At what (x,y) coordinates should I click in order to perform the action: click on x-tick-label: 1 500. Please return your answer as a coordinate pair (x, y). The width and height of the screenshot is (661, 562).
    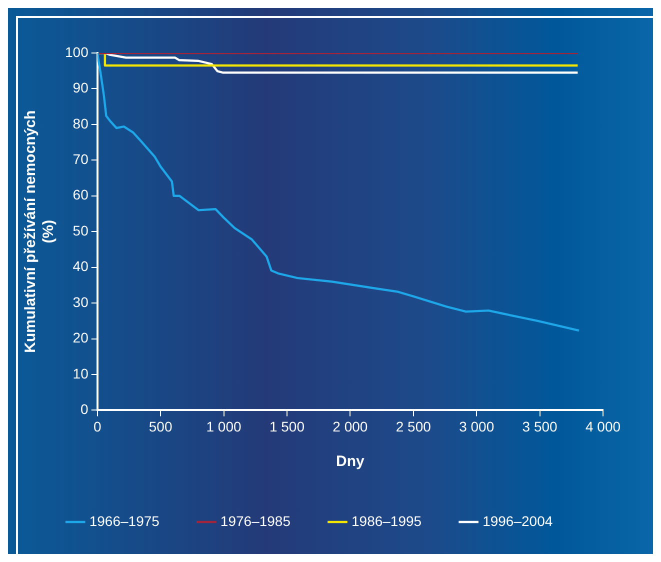
    Looking at the image, I should click on (287, 426).